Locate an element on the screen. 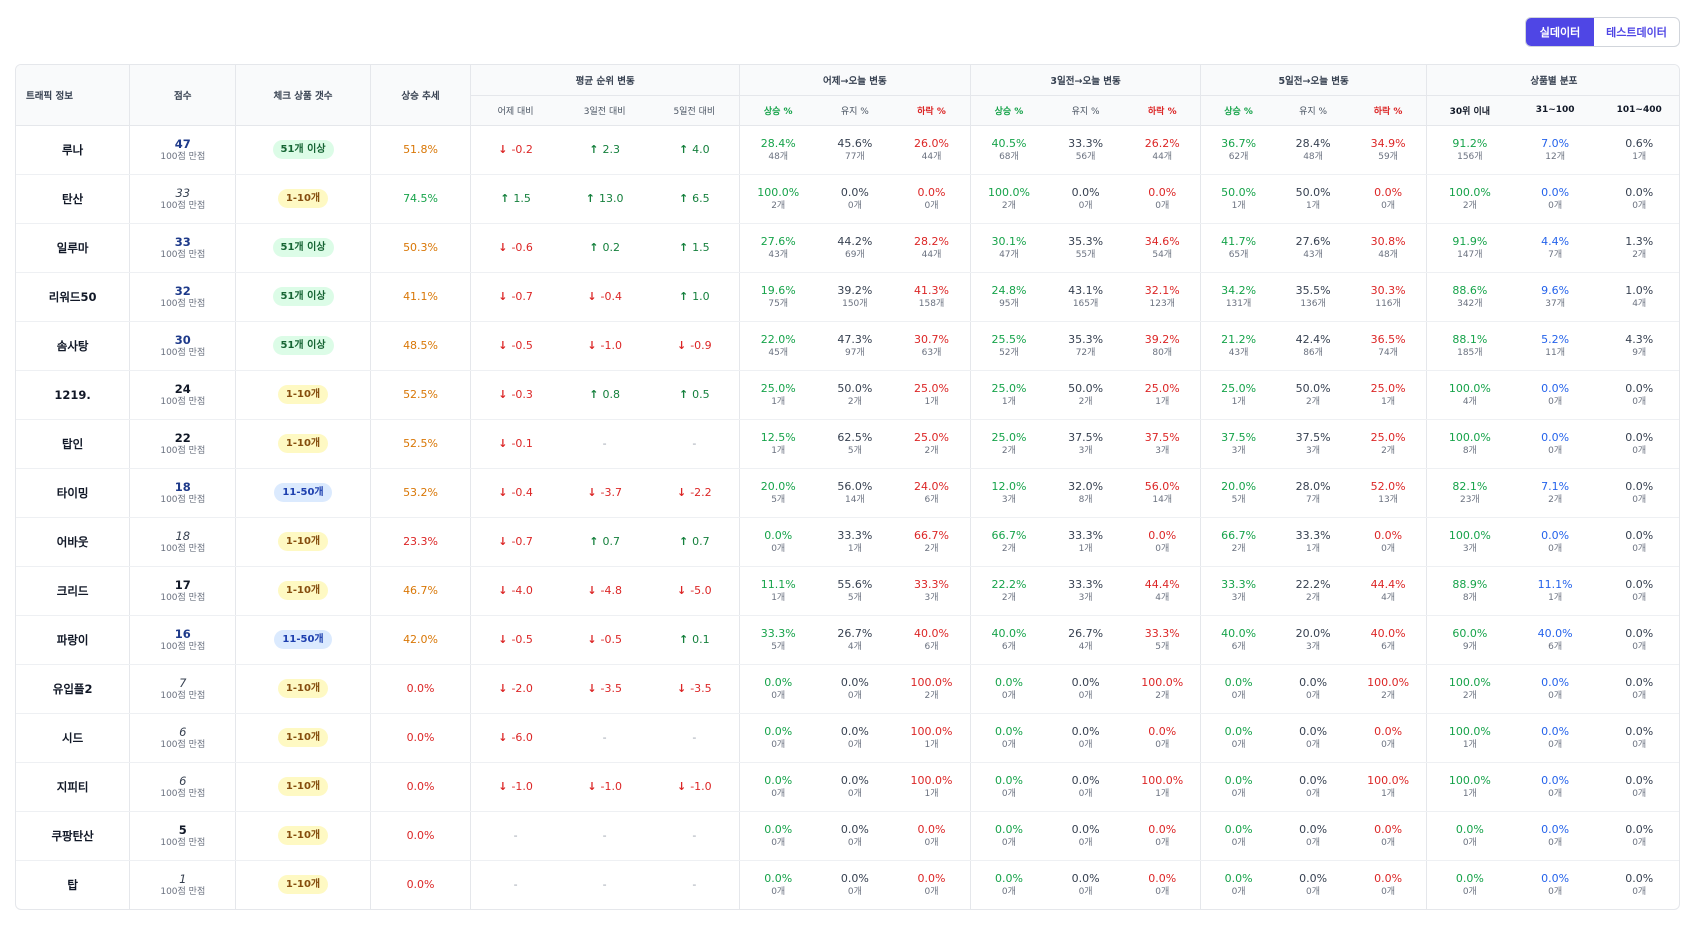 This screenshot has width=1695, height=925. change-count: 47개 is located at coordinates (1009, 254).